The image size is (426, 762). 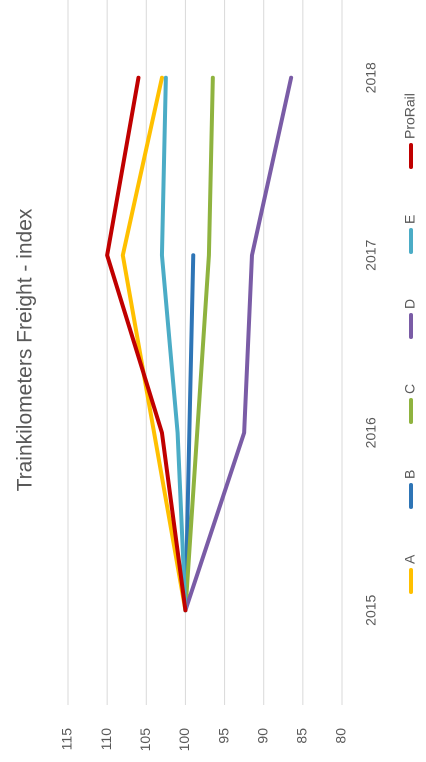 I want to click on y-tick-label: 90, so click(x=262, y=736).